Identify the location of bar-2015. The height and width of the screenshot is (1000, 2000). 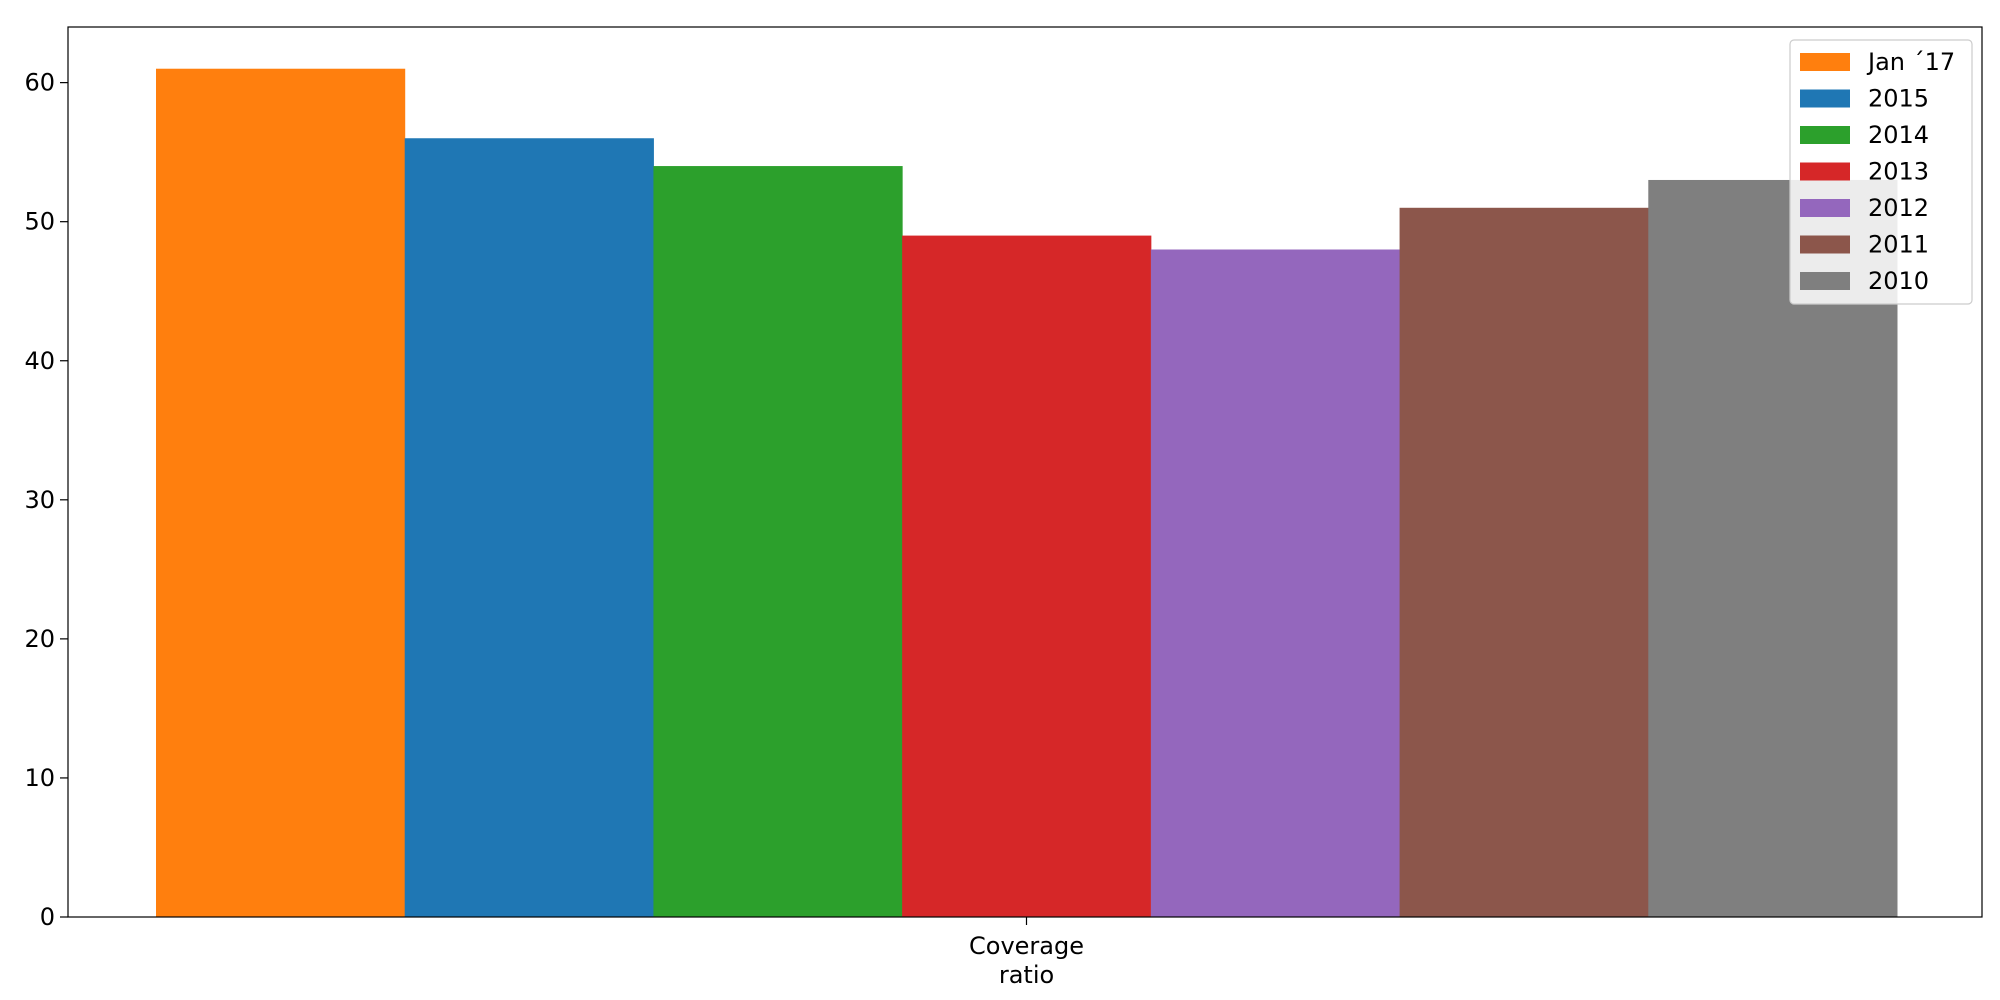
(529, 527).